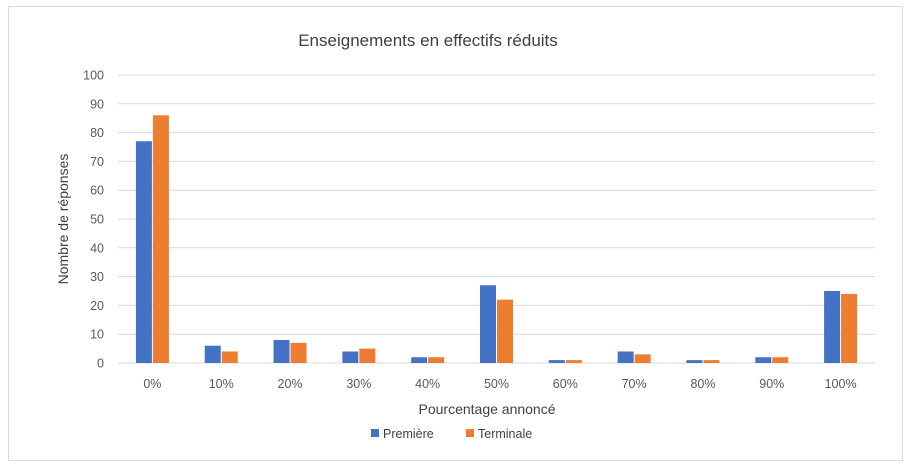  Describe the element at coordinates (97, 191) in the screenshot. I see `y-tick-label: 60` at that location.